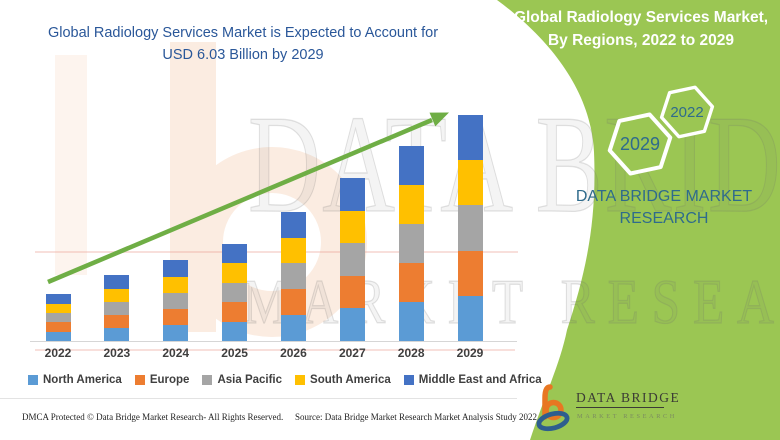 The image size is (780, 440). I want to click on bar-segment-north-america-2029, so click(470, 318).